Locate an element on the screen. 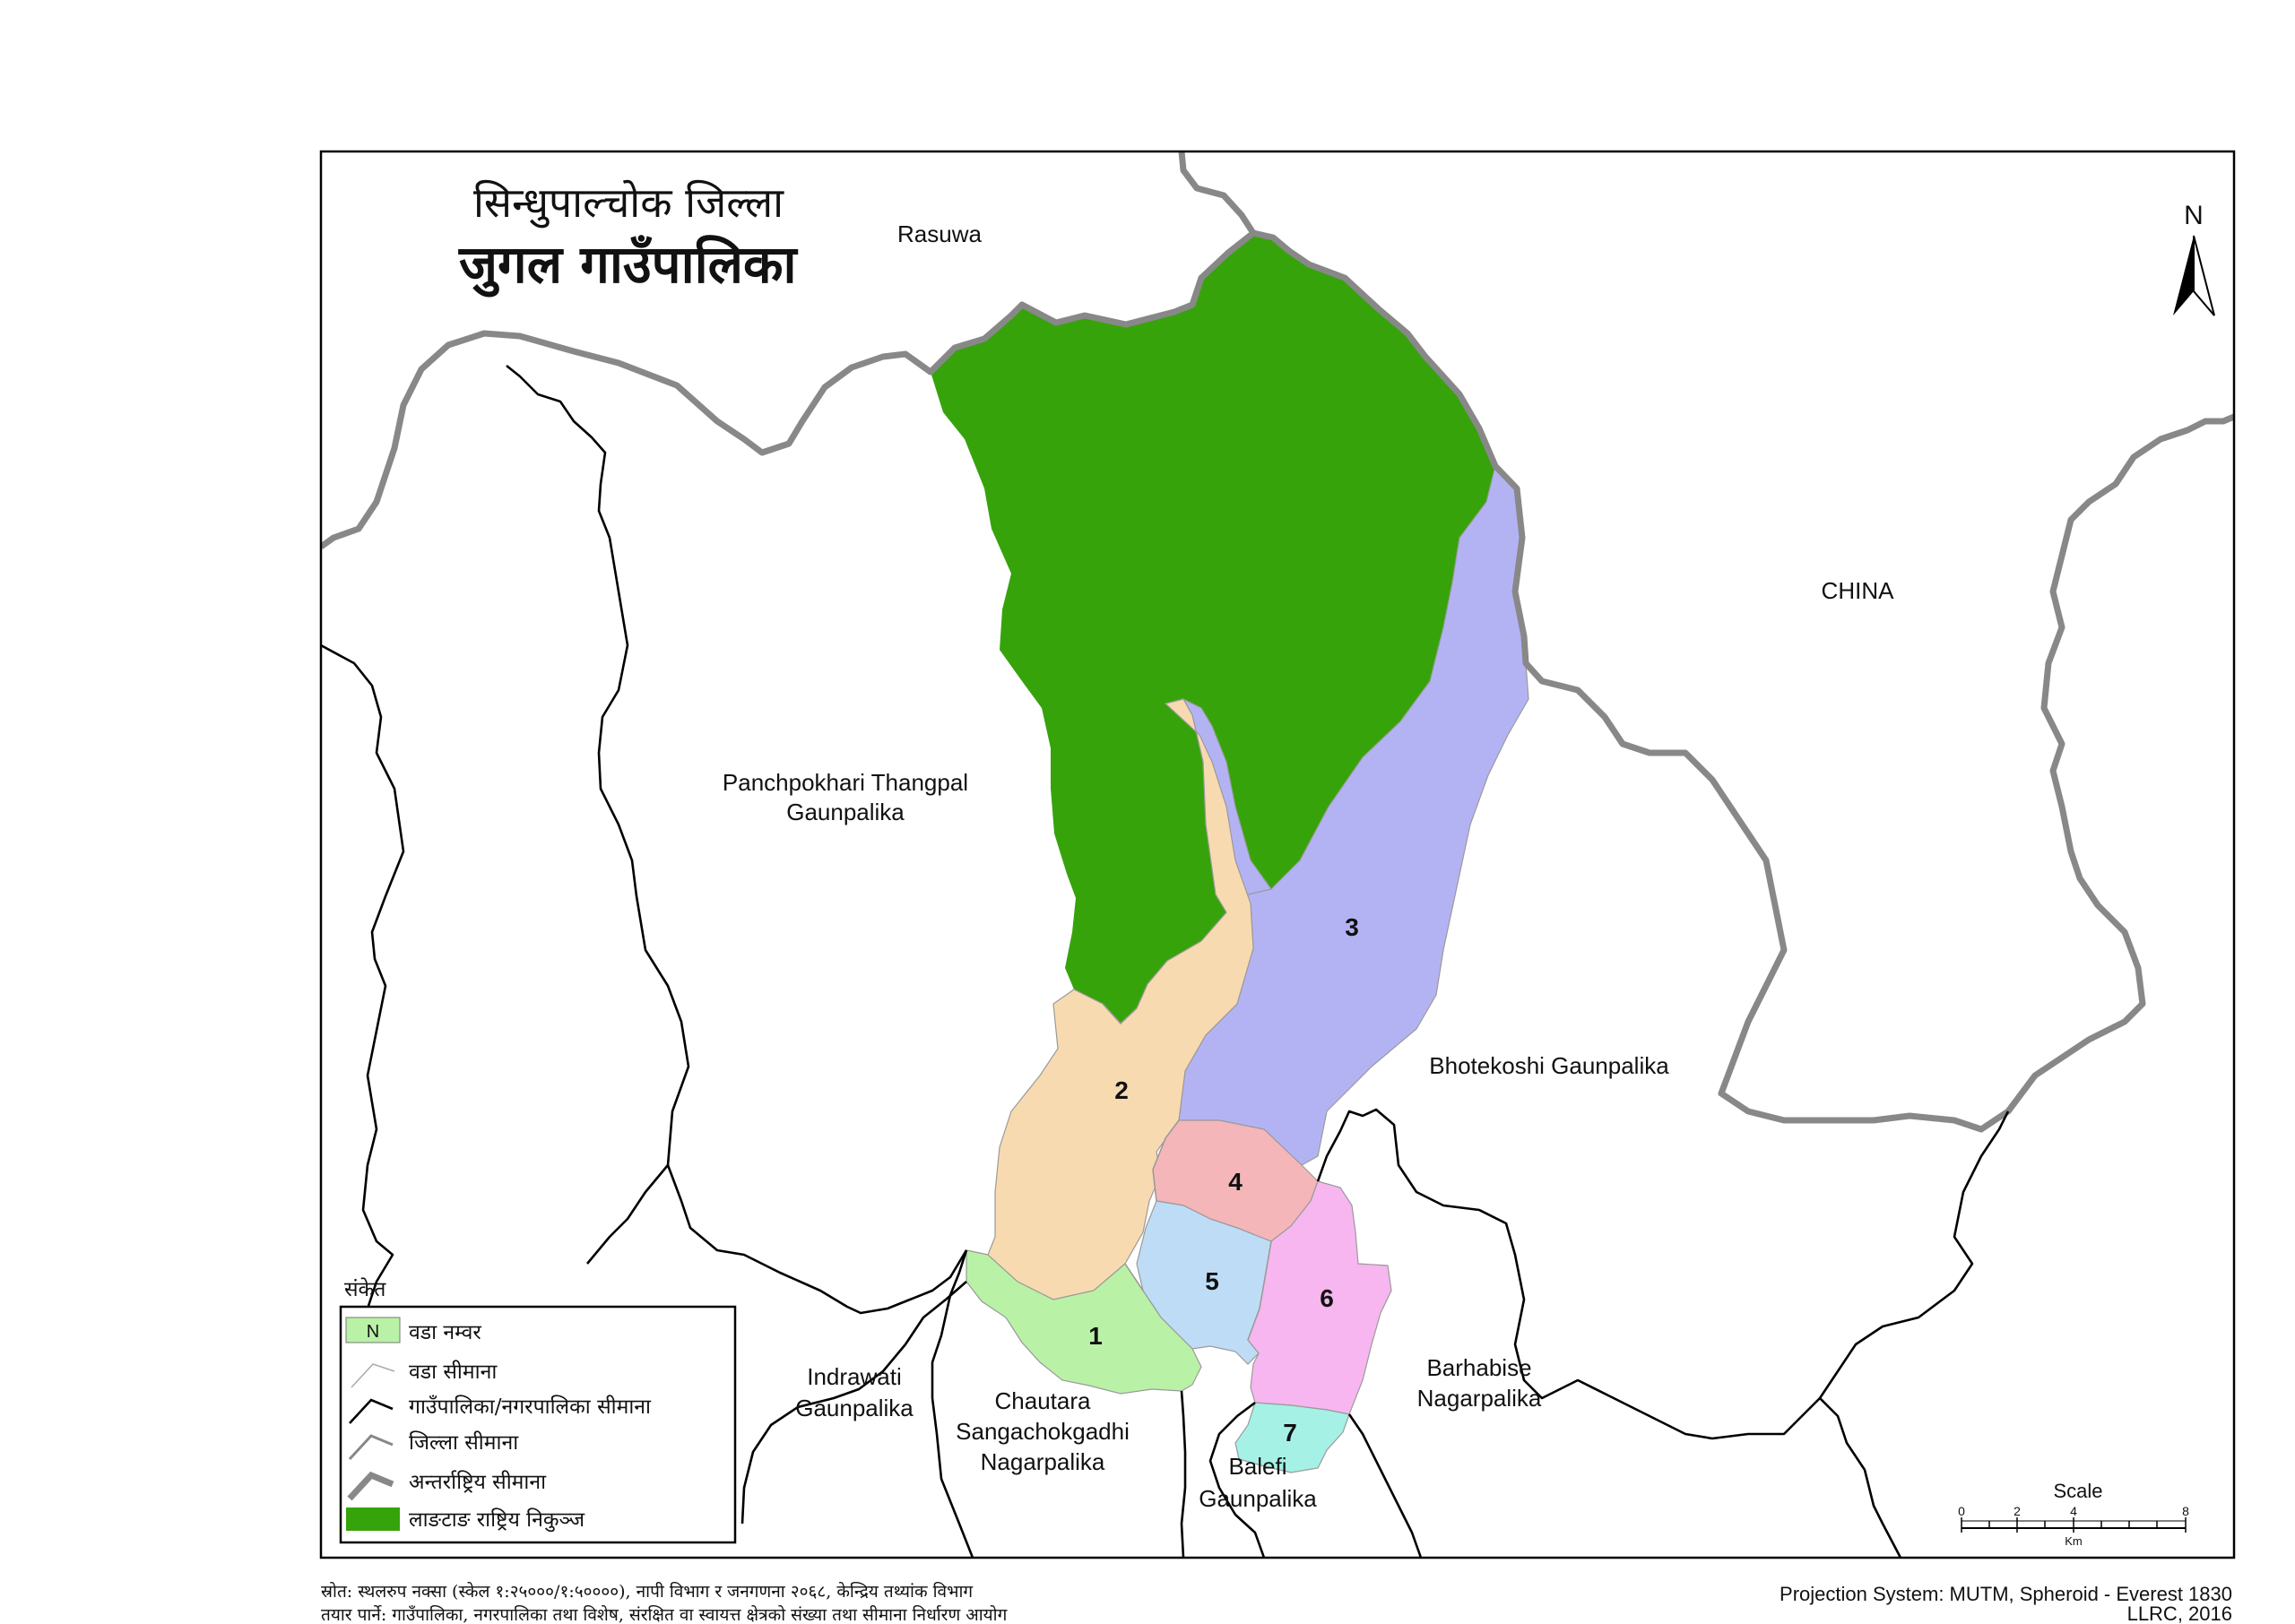 Image resolution: width=2295 pixels, height=1624 pixels. scale-title: Scale is located at coordinates (2078, 1491).